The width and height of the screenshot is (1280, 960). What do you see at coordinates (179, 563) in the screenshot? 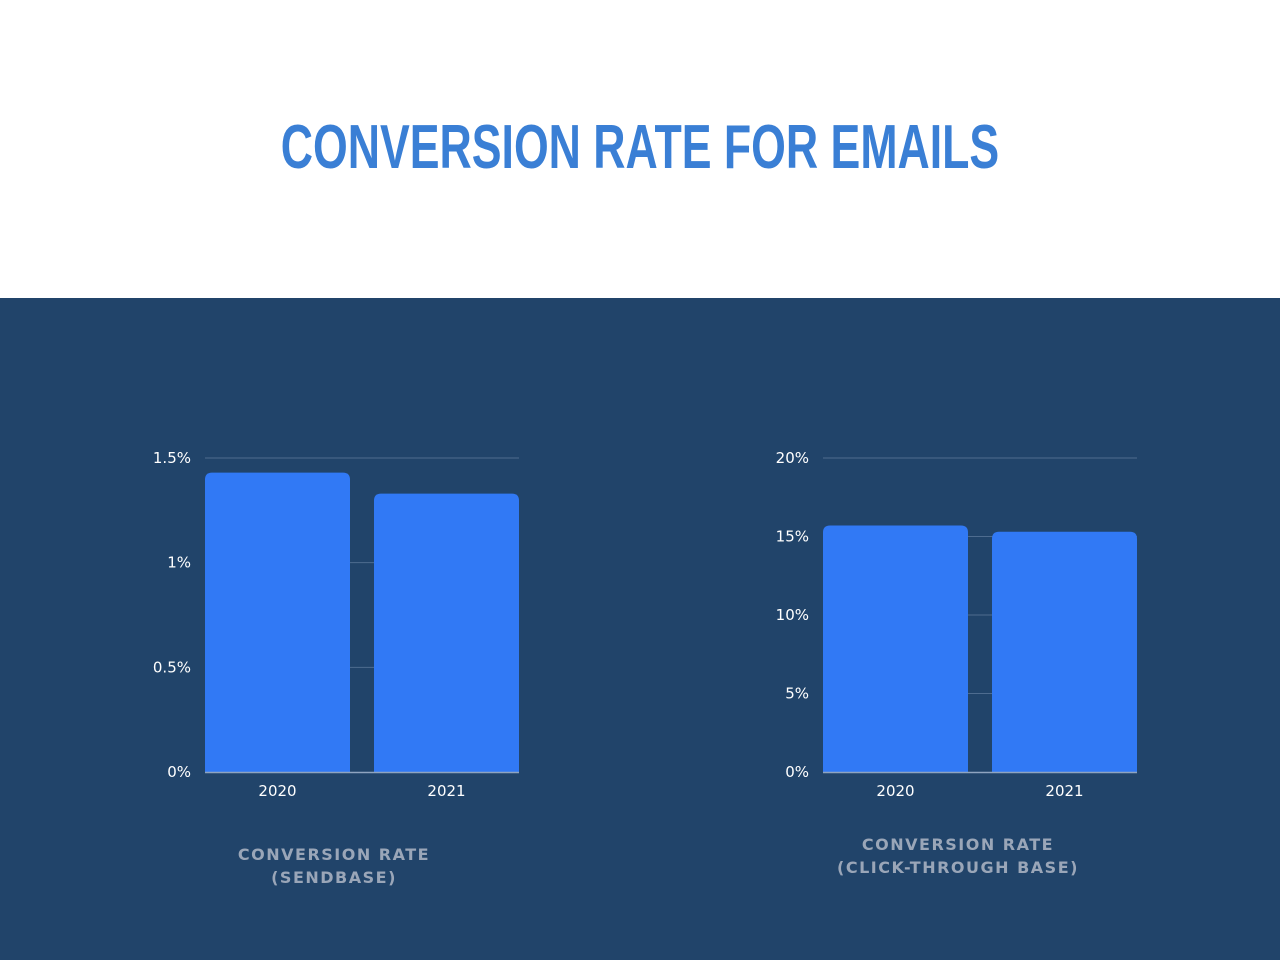
I see `y-tick-label: 1%` at bounding box center [179, 563].